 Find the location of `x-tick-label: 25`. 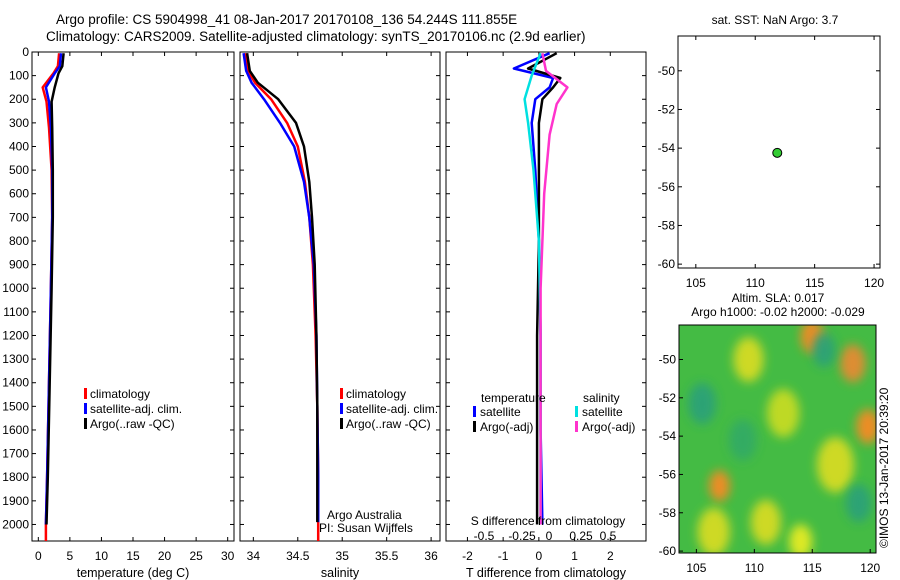

x-tick-label: 25 is located at coordinates (196, 556).